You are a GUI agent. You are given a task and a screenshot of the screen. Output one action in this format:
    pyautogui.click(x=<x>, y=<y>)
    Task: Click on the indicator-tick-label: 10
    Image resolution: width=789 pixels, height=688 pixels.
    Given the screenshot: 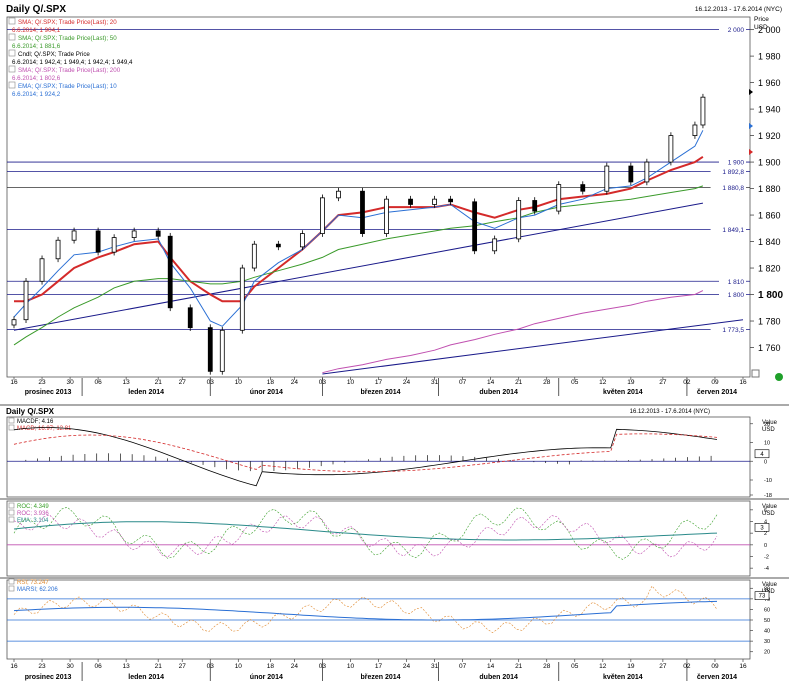 What is the action you would take?
    pyautogui.click(x=767, y=444)
    